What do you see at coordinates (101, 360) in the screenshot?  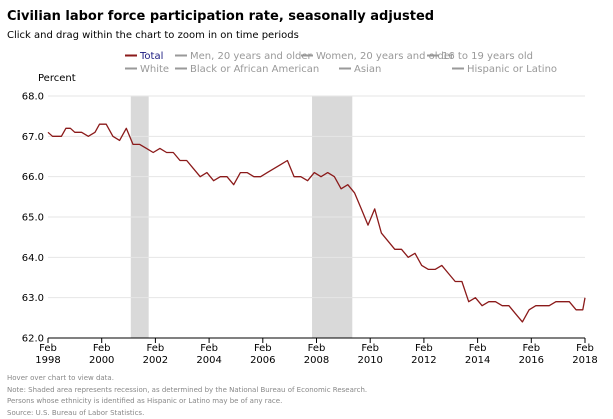 I see `x-tick-year: 2000` at bounding box center [101, 360].